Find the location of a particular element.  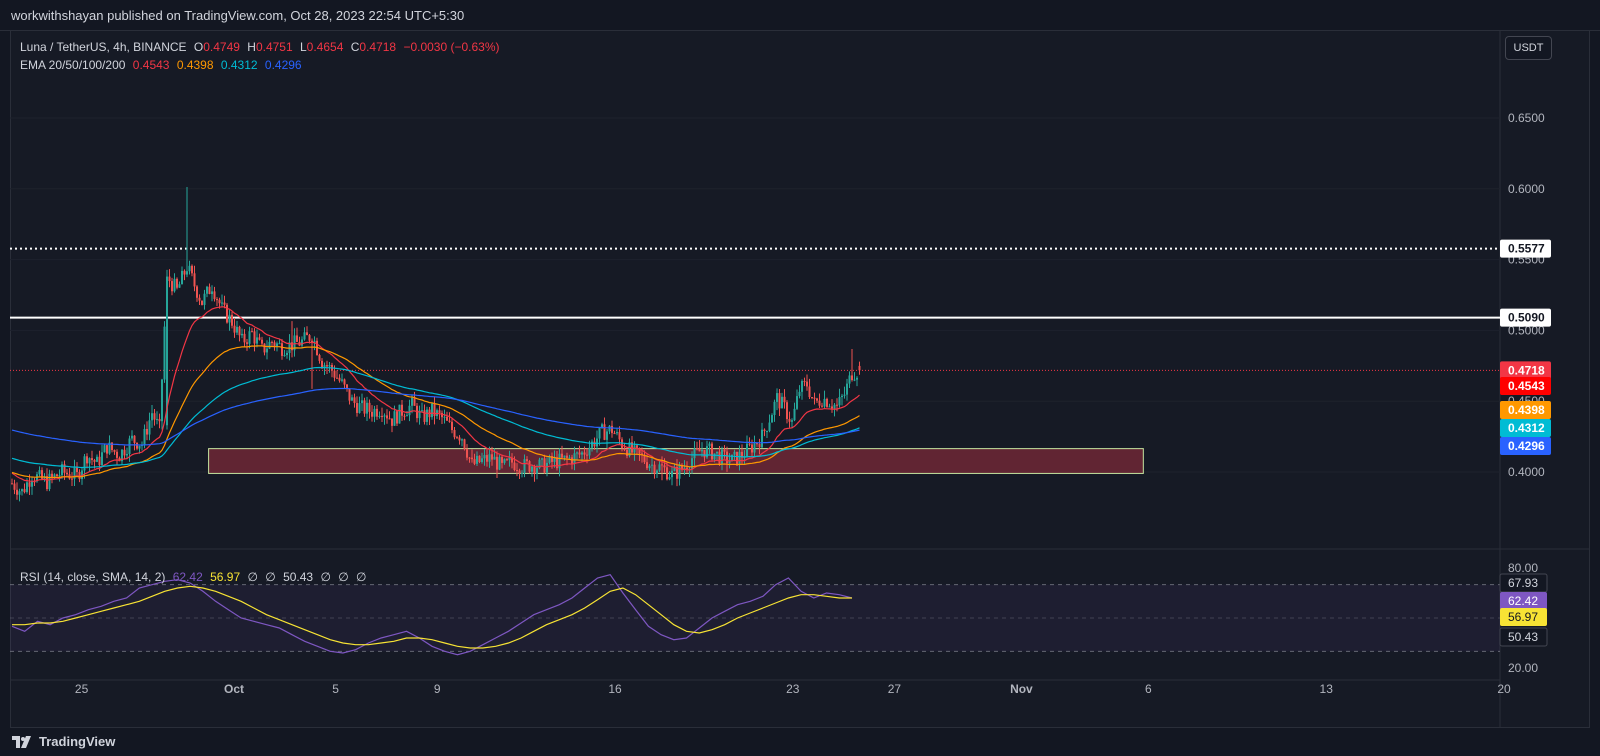

time-tick-label: 27 is located at coordinates (895, 689).